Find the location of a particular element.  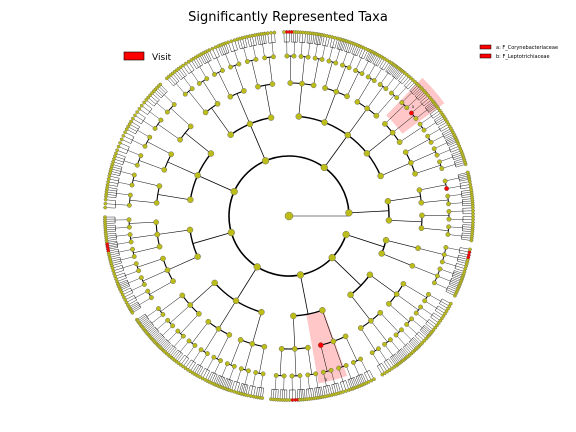

group-legend: Visit is located at coordinates (147, 57).